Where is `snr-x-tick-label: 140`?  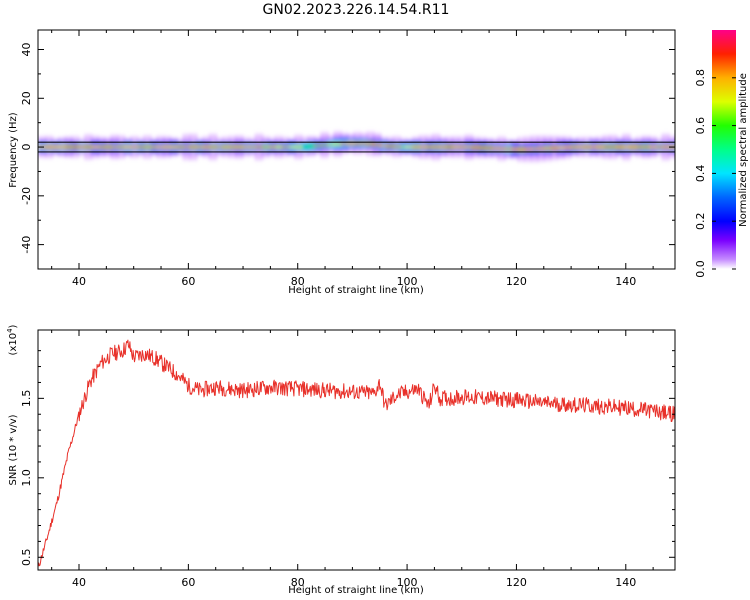
snr-x-tick-label: 140 is located at coordinates (625, 582).